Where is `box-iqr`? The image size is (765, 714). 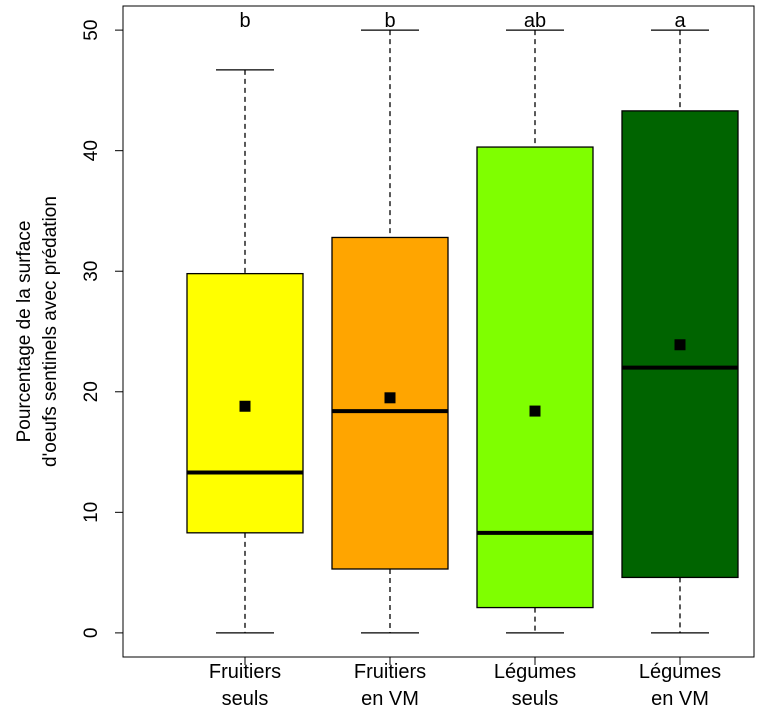 box-iqr is located at coordinates (535, 377).